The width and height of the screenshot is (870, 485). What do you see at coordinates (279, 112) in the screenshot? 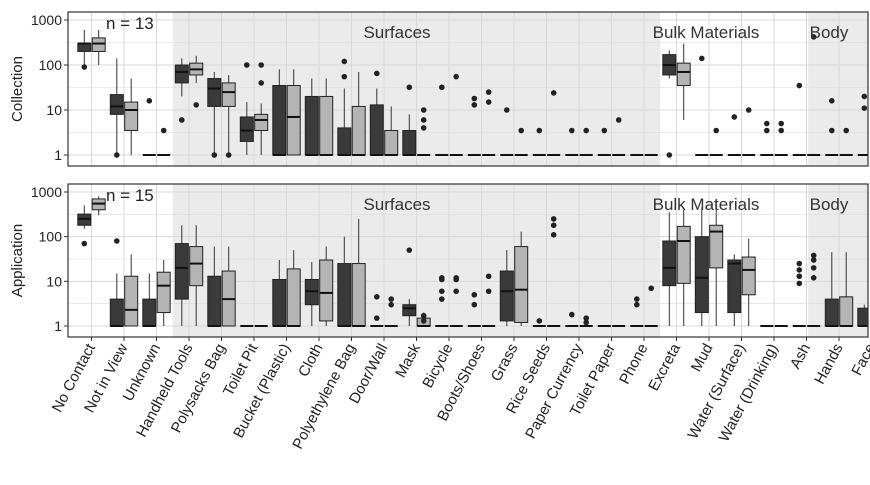
I see `box-bucket-plastic-dark` at bounding box center [279, 112].